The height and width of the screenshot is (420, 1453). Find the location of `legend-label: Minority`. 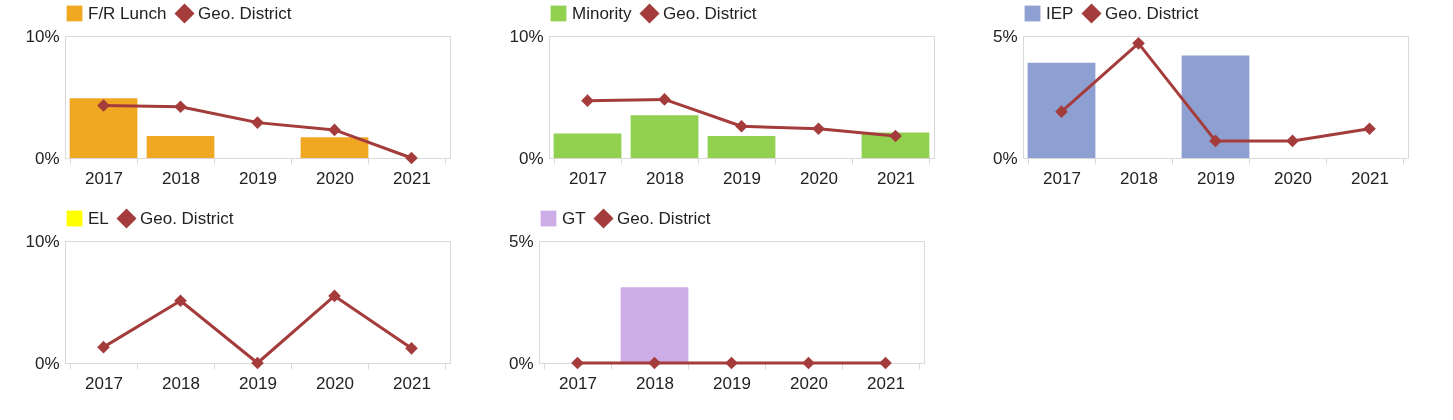

legend-label: Minority is located at coordinates (602, 13).